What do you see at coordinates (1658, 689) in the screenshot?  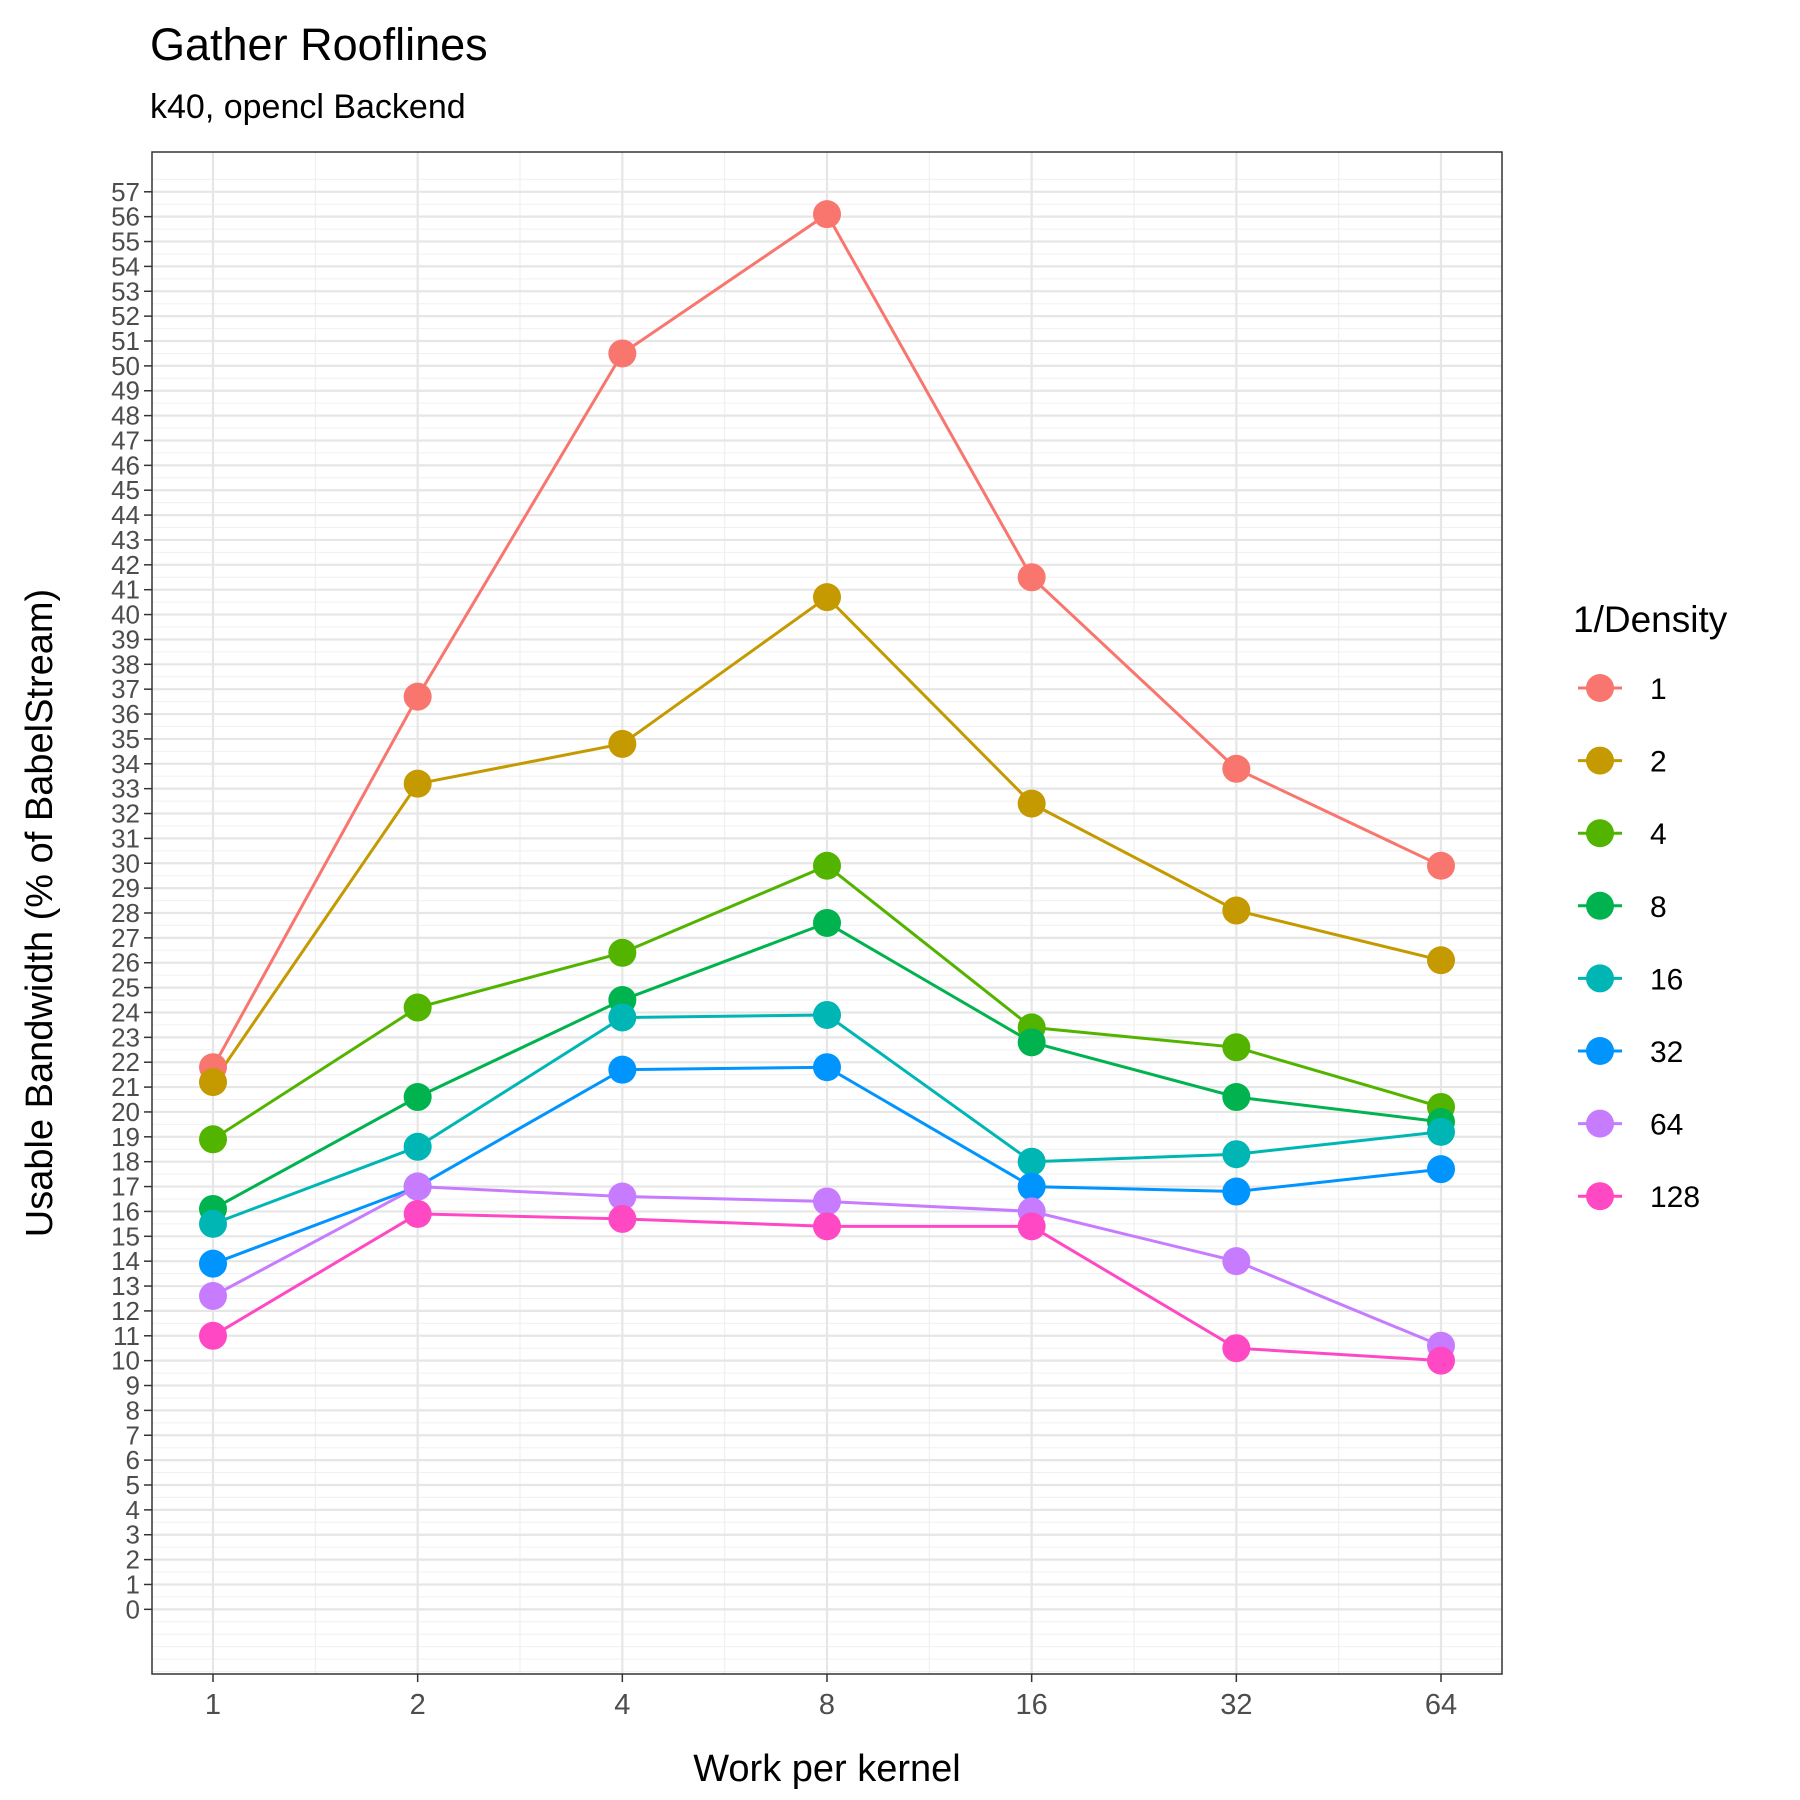 I see `legend-label: 1` at bounding box center [1658, 689].